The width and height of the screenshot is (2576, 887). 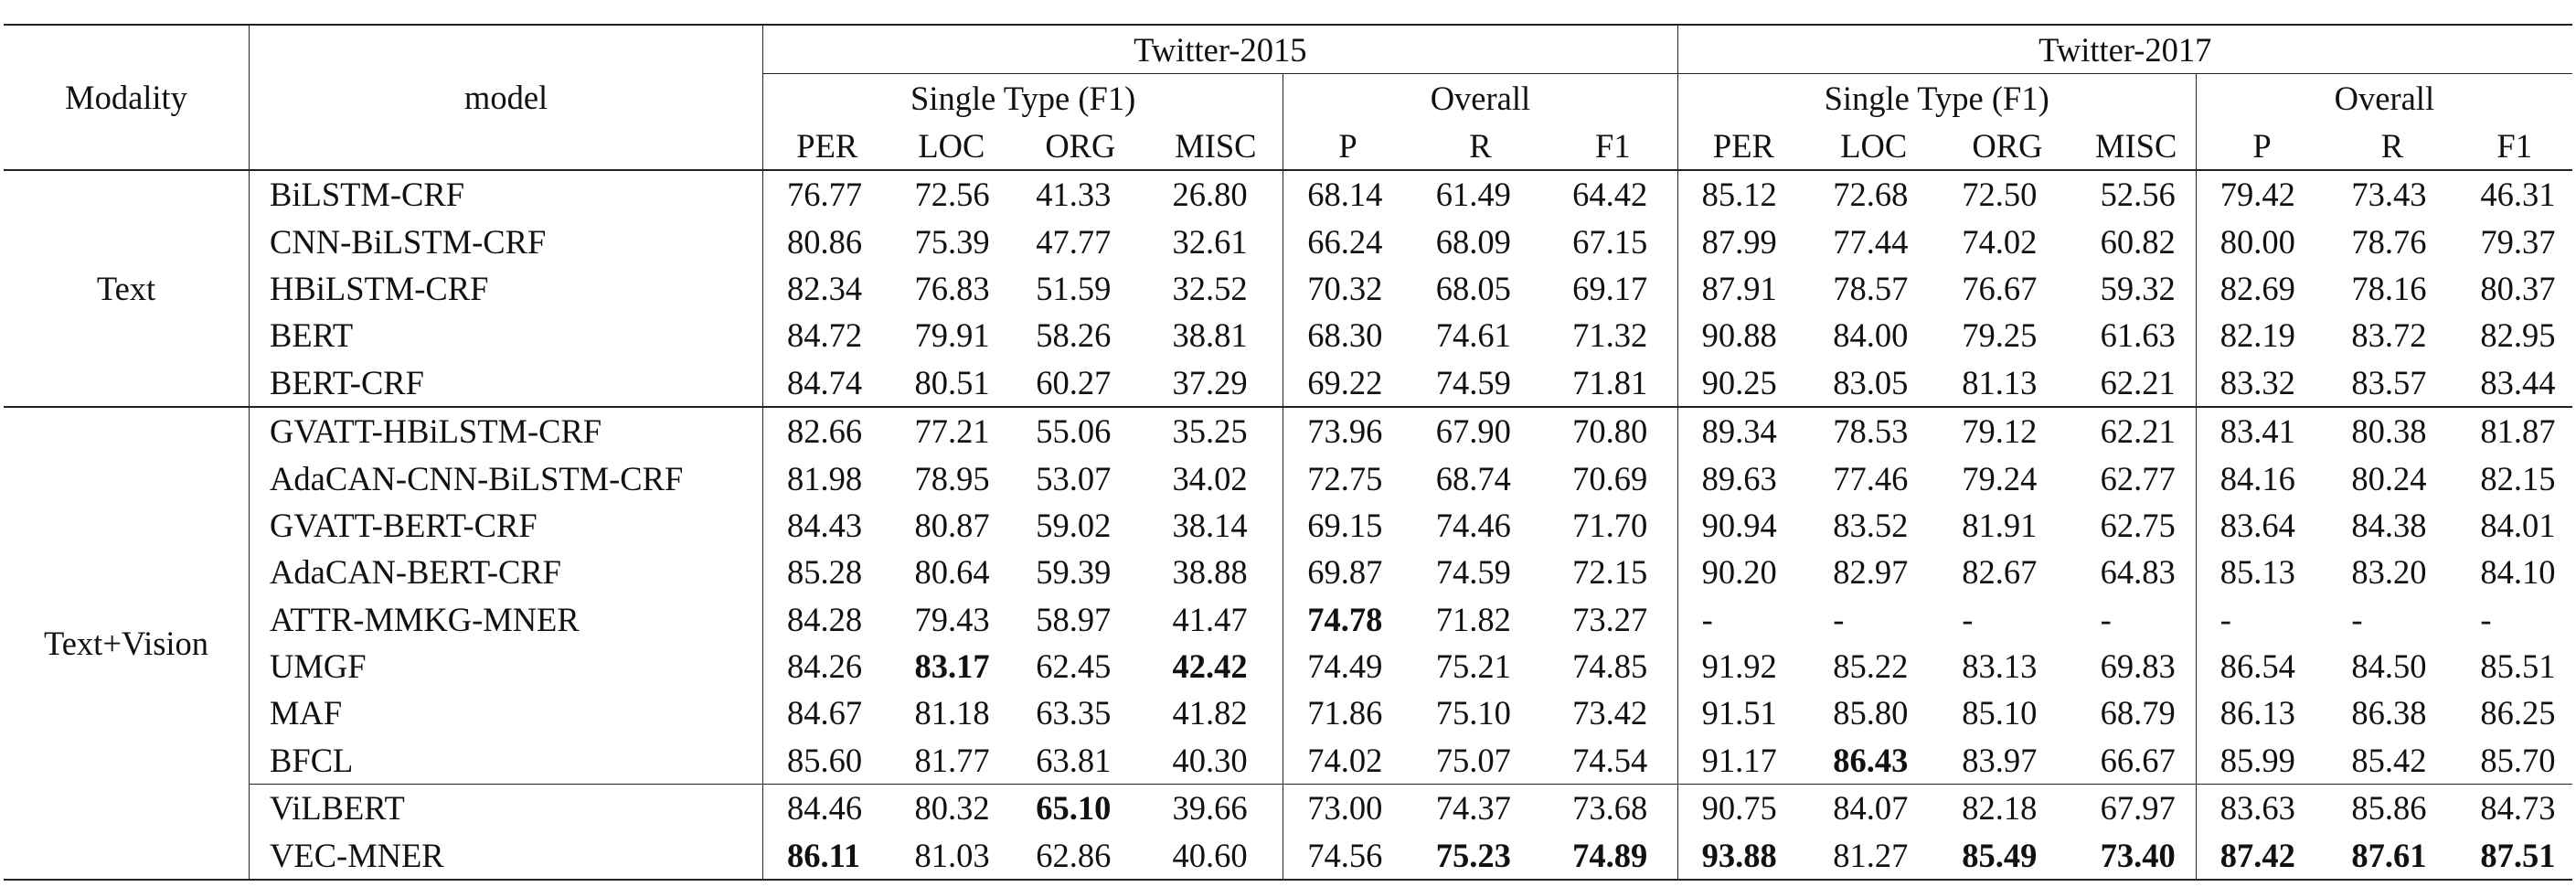 What do you see at coordinates (506, 572) in the screenshot?
I see `model-name-cell: AdaCAN-BERT-CRF` at bounding box center [506, 572].